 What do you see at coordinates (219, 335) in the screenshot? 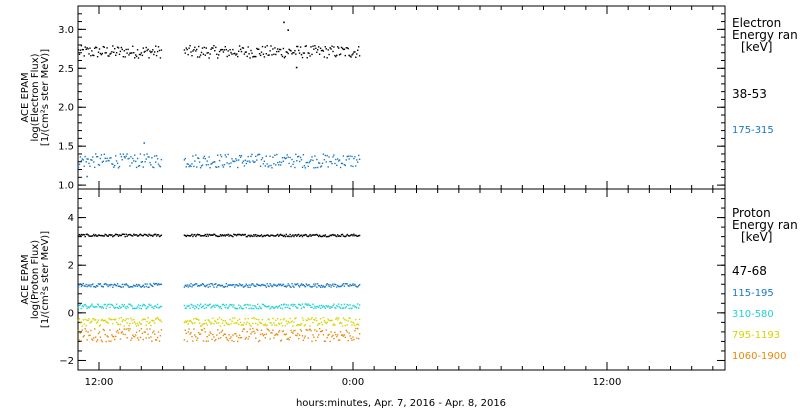
I see `proton-series-1060-1900` at bounding box center [219, 335].